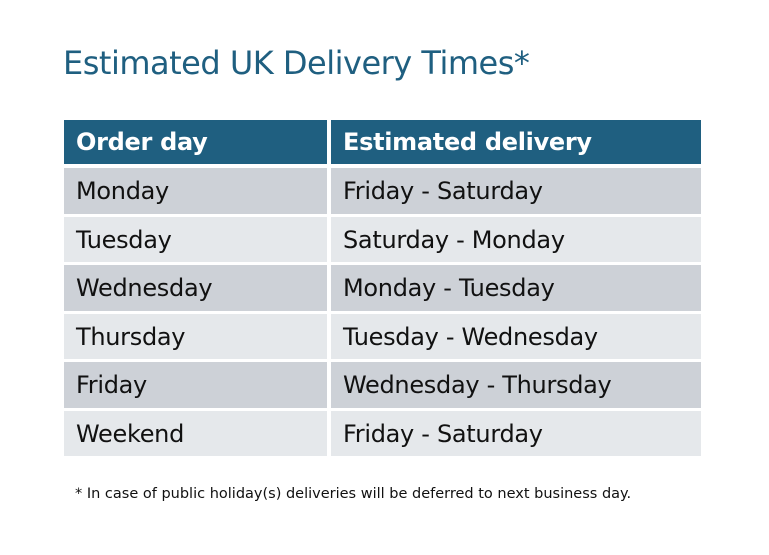 The height and width of the screenshot is (555, 769). I want to click on order-day-cell: Friday, so click(197, 386).